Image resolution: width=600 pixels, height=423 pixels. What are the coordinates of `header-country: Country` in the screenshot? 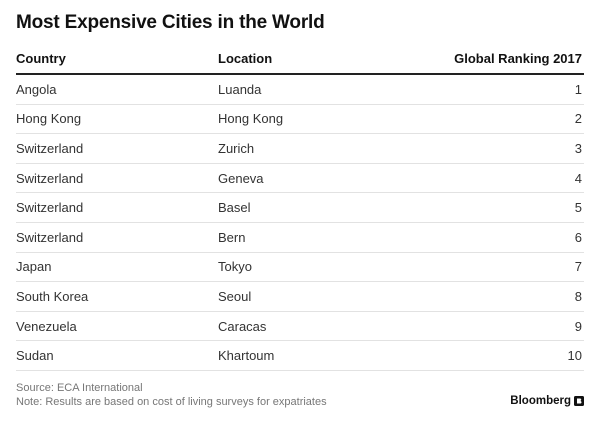 It's located at (41, 58).